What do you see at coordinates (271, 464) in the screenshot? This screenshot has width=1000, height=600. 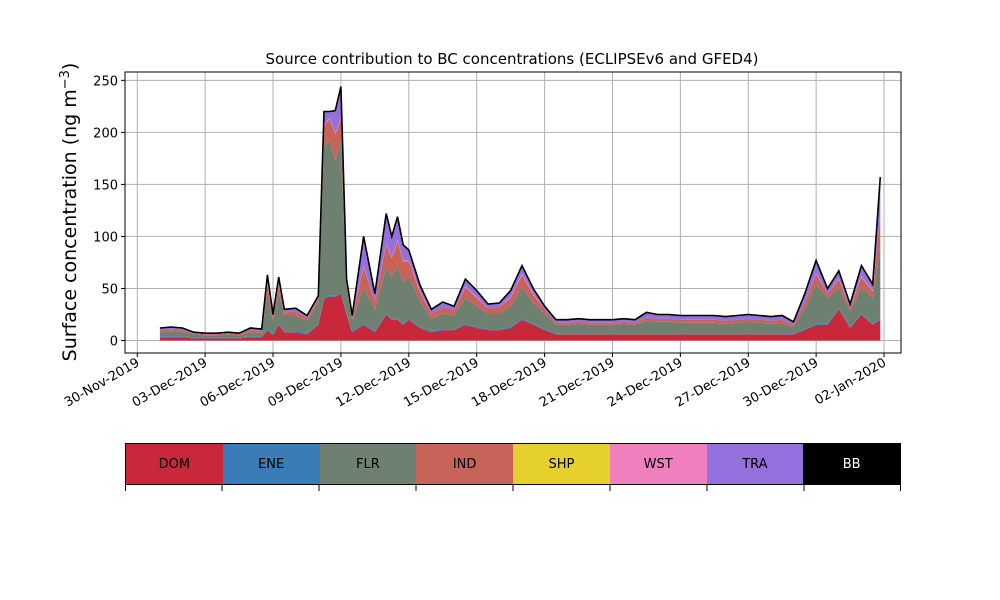 I see `legend-item-ene: ENE` at bounding box center [271, 464].